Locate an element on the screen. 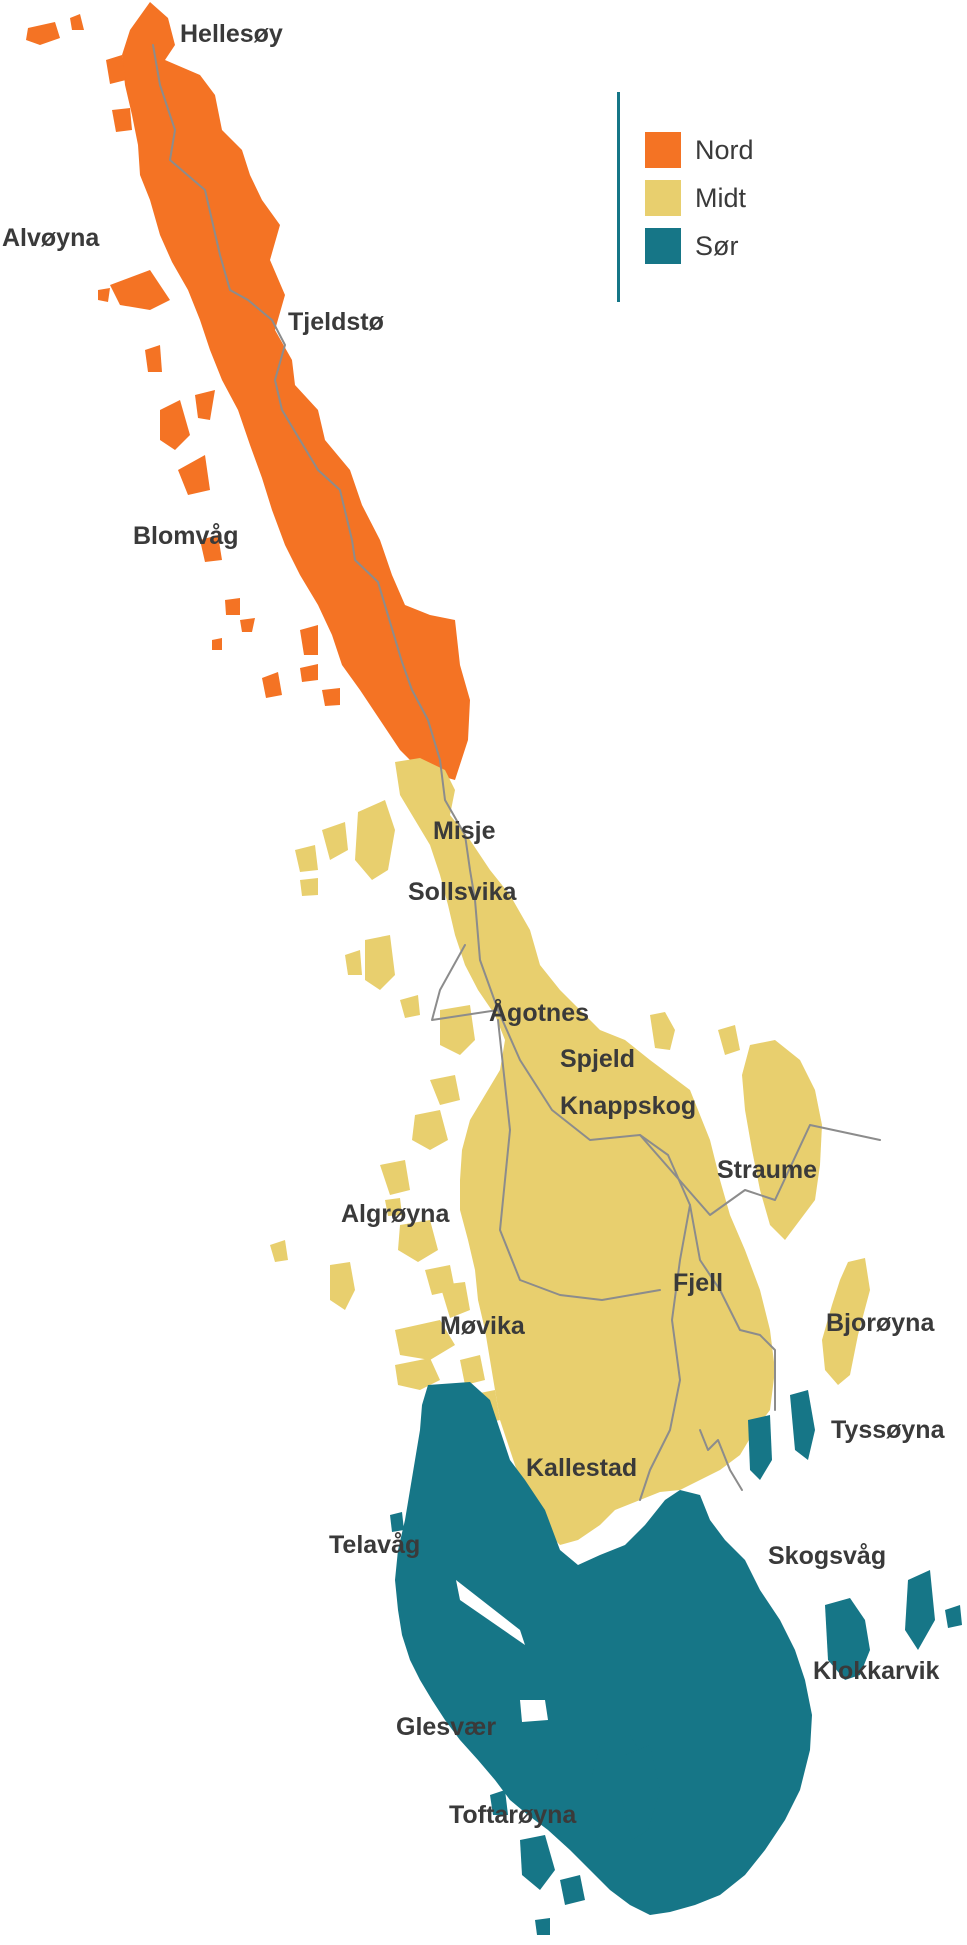 The height and width of the screenshot is (1945, 967). legend: Nord Midt Sør is located at coordinates (717, 197).